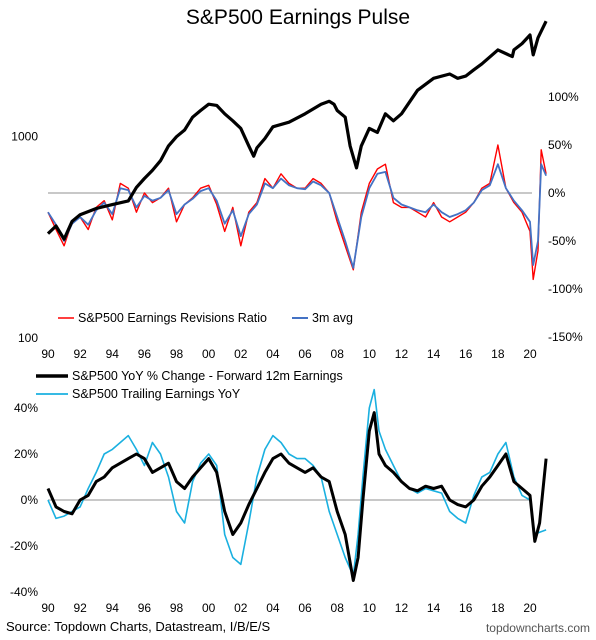 This screenshot has width=596, height=640. Describe the element at coordinates (273, 608) in the screenshot. I see `bottom-x-tick-04: 04` at that location.